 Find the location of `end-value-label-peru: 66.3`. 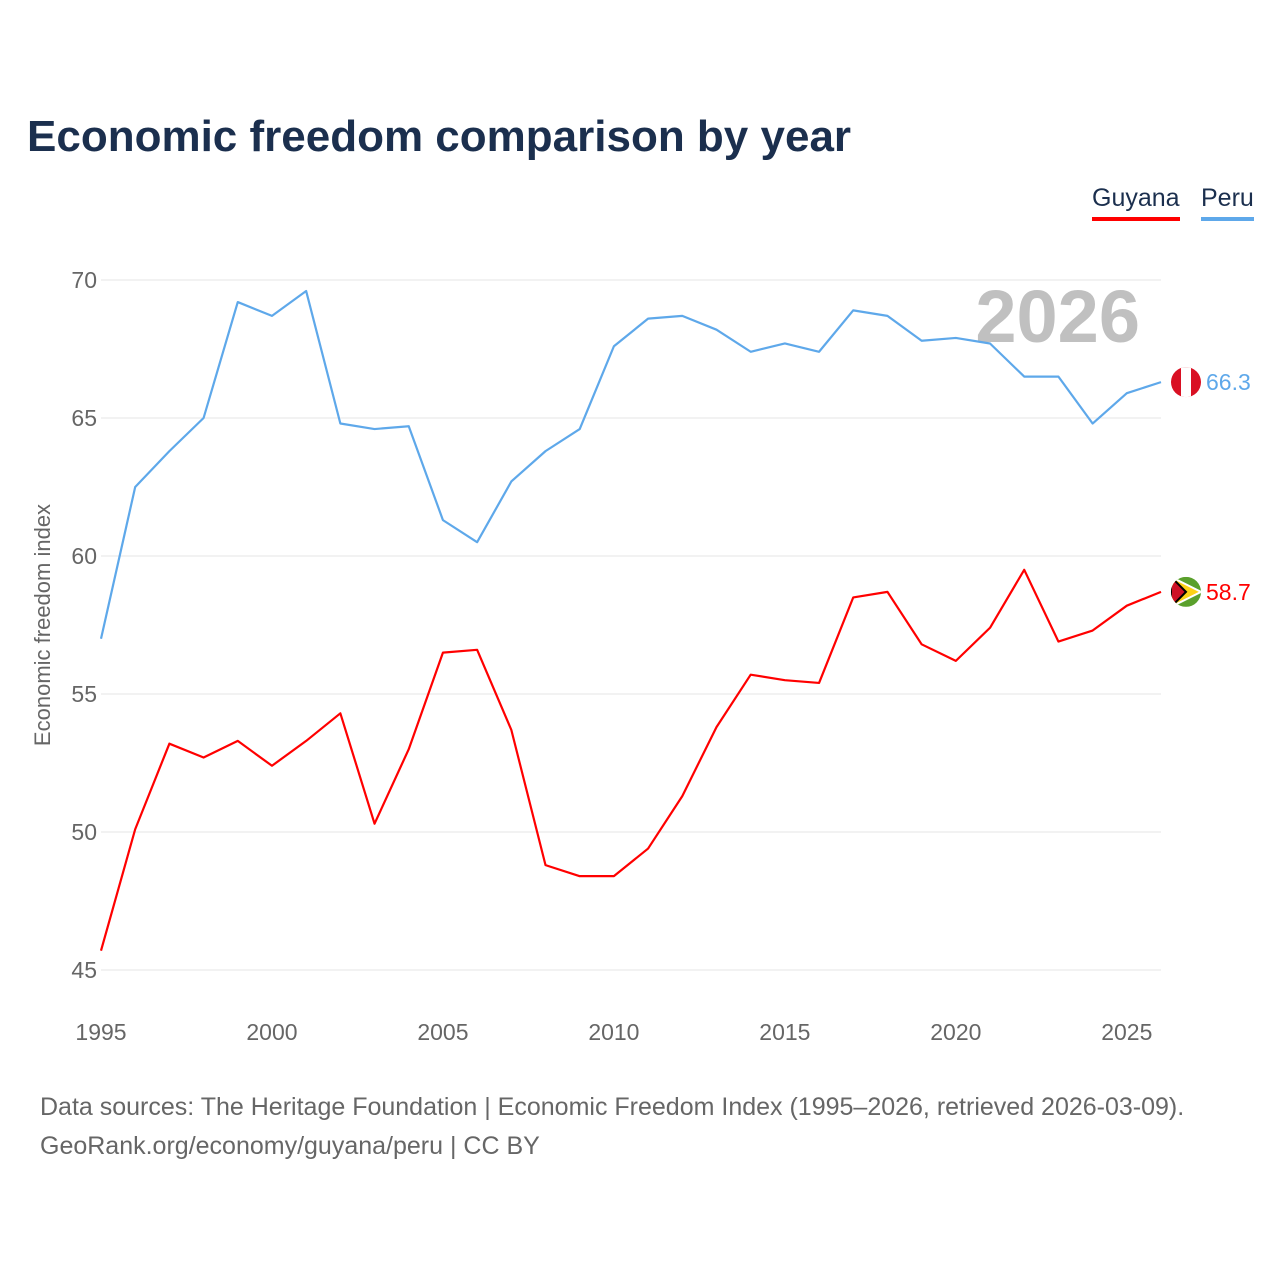

end-value-label-peru: 66.3 is located at coordinates (1228, 382).